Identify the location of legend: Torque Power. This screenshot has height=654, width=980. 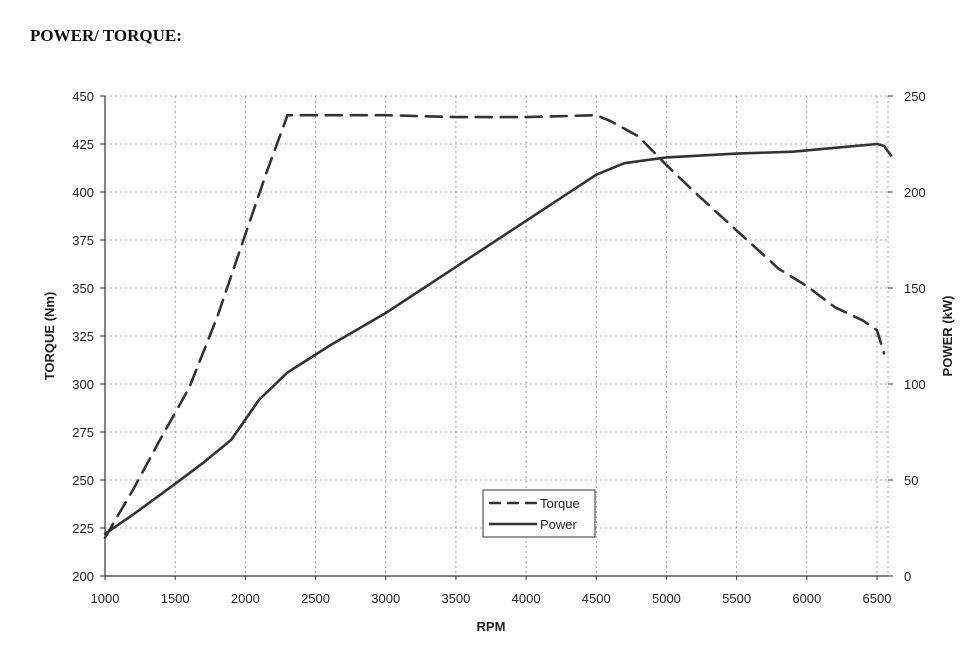
(539, 513).